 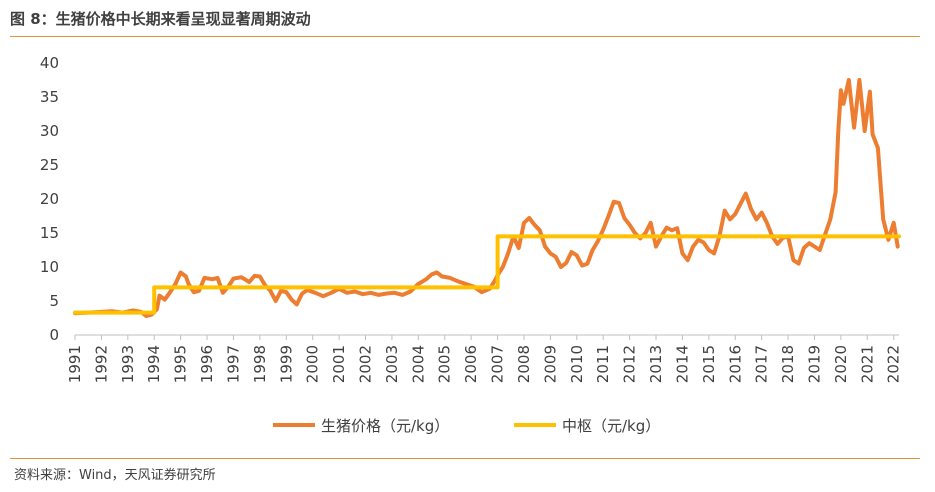 I want to click on y-axis-ticks: 0 5 10 15 20 25 30 35 40, so click(x=49, y=199).